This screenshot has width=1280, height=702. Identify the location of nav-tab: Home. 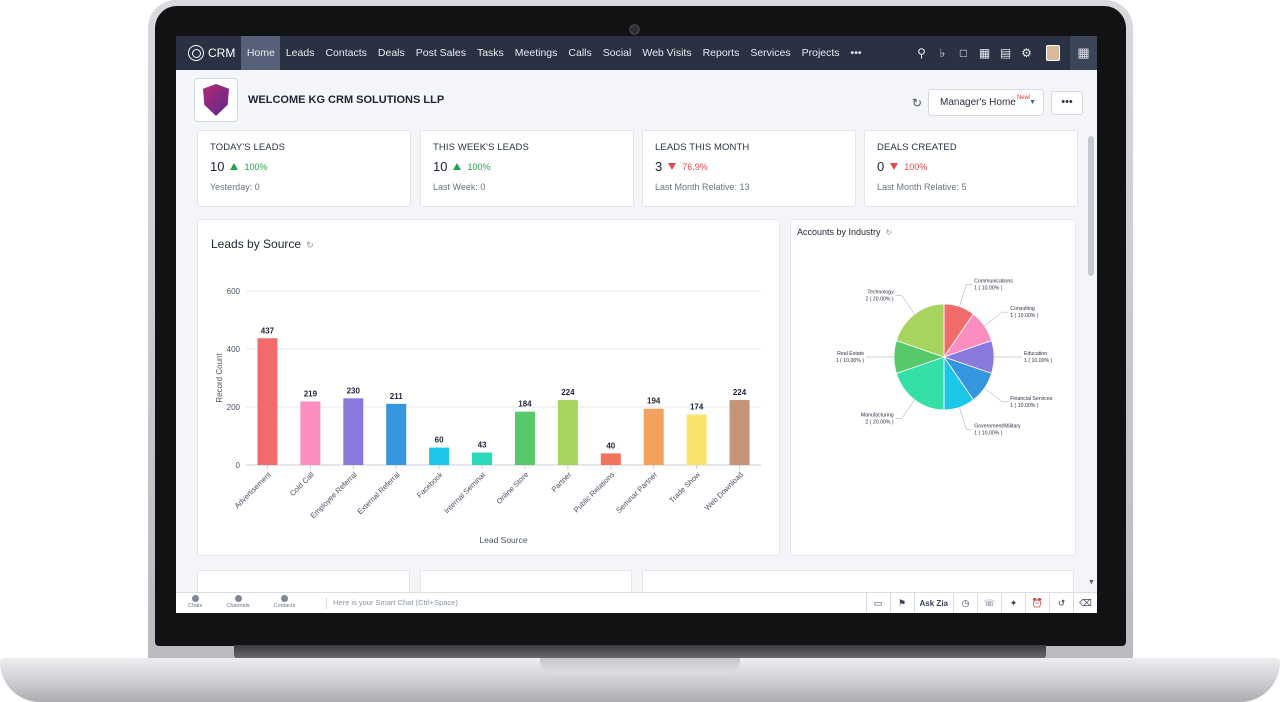
(261, 53).